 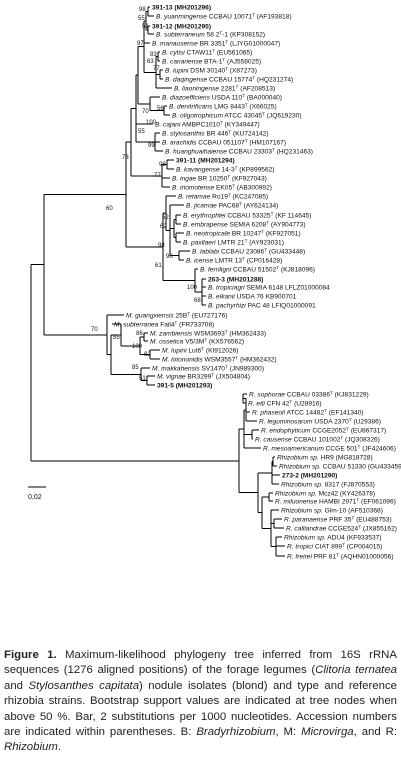 What do you see at coordinates (237, 115) in the screenshot?
I see `taxon-label: B. oligotrophicum ATCC 43045T (JQ619230)` at bounding box center [237, 115].